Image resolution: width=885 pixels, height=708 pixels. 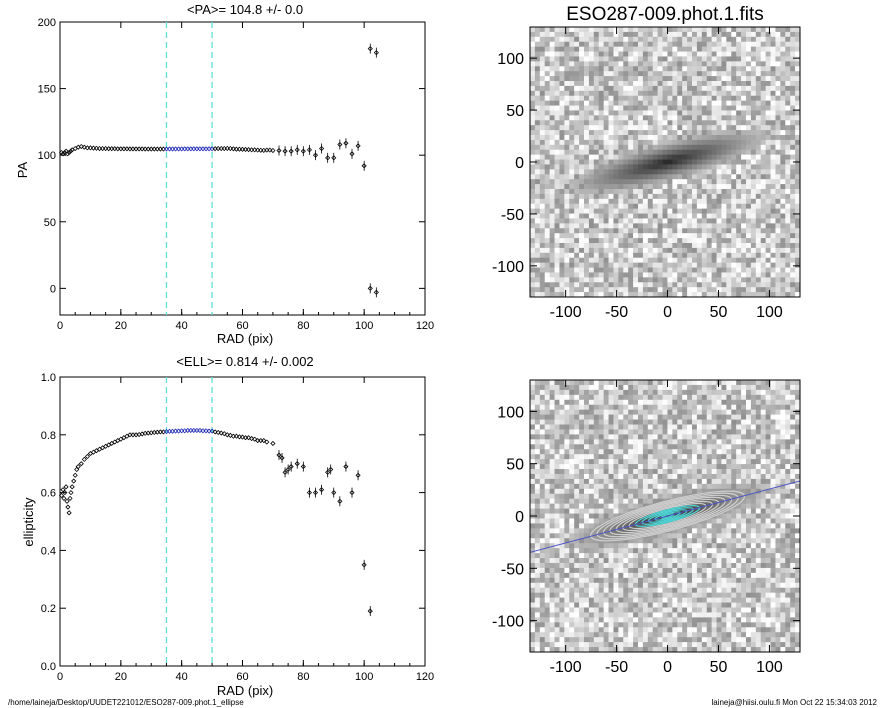 What do you see at coordinates (121, 326) in the screenshot?
I see `x-tick-label: 20` at bounding box center [121, 326].